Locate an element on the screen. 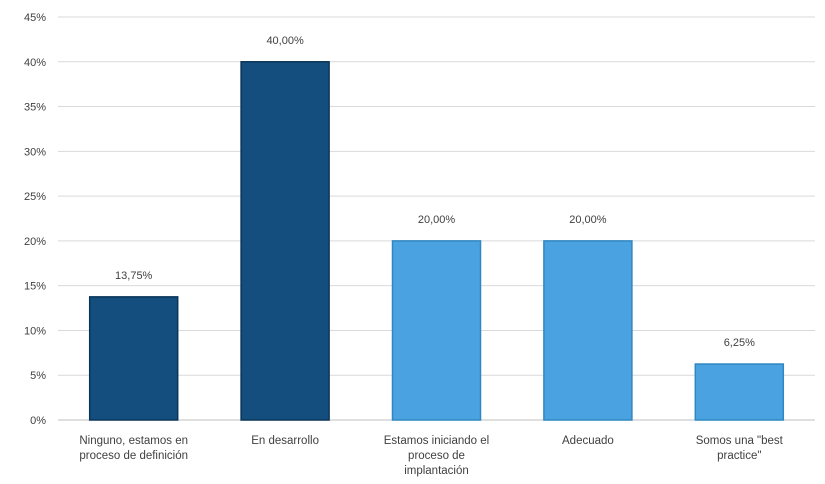  category-label-line: En desarrollo is located at coordinates (285, 441).